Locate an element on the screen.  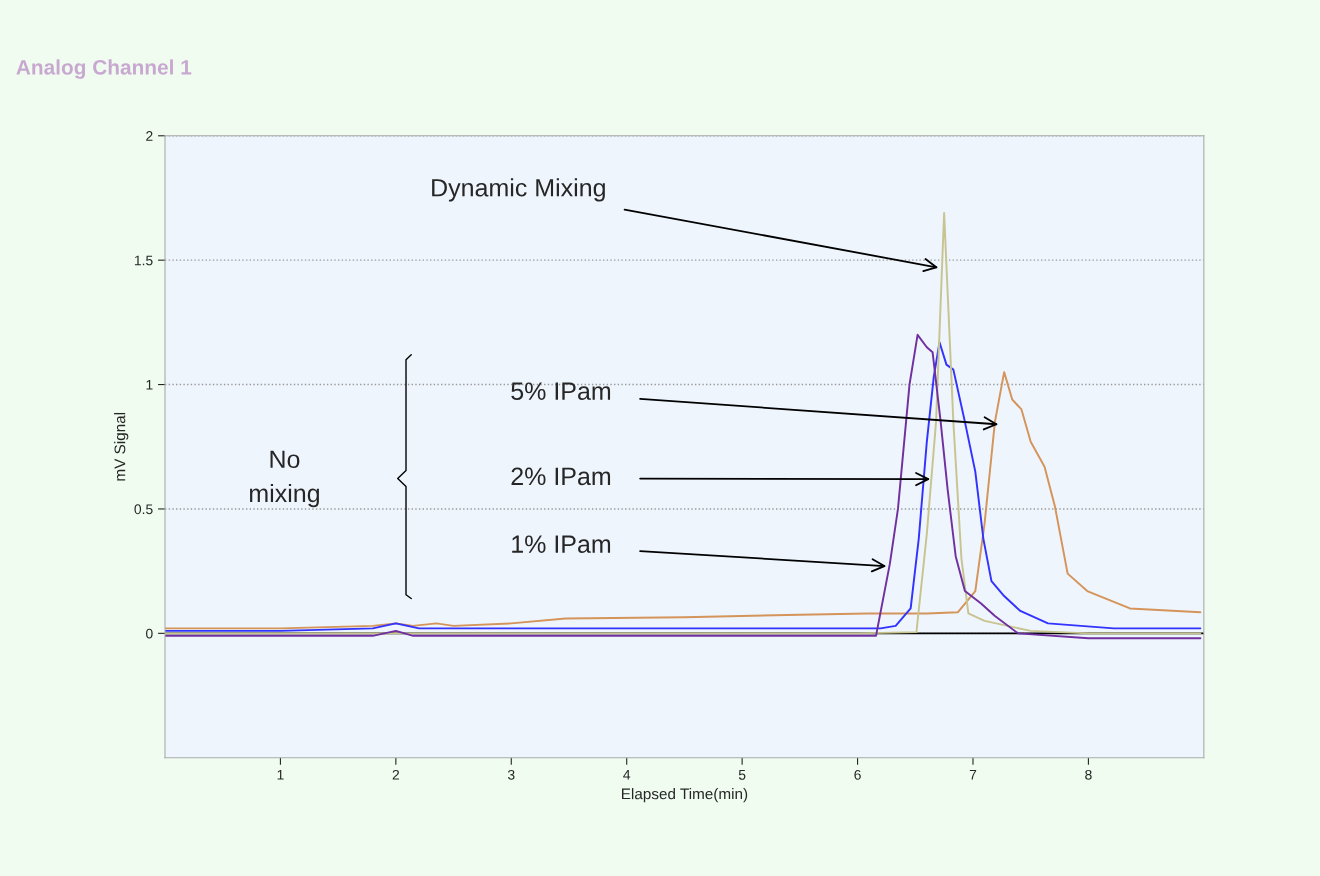
y-tick-label: 1.5 is located at coordinates (143, 260).